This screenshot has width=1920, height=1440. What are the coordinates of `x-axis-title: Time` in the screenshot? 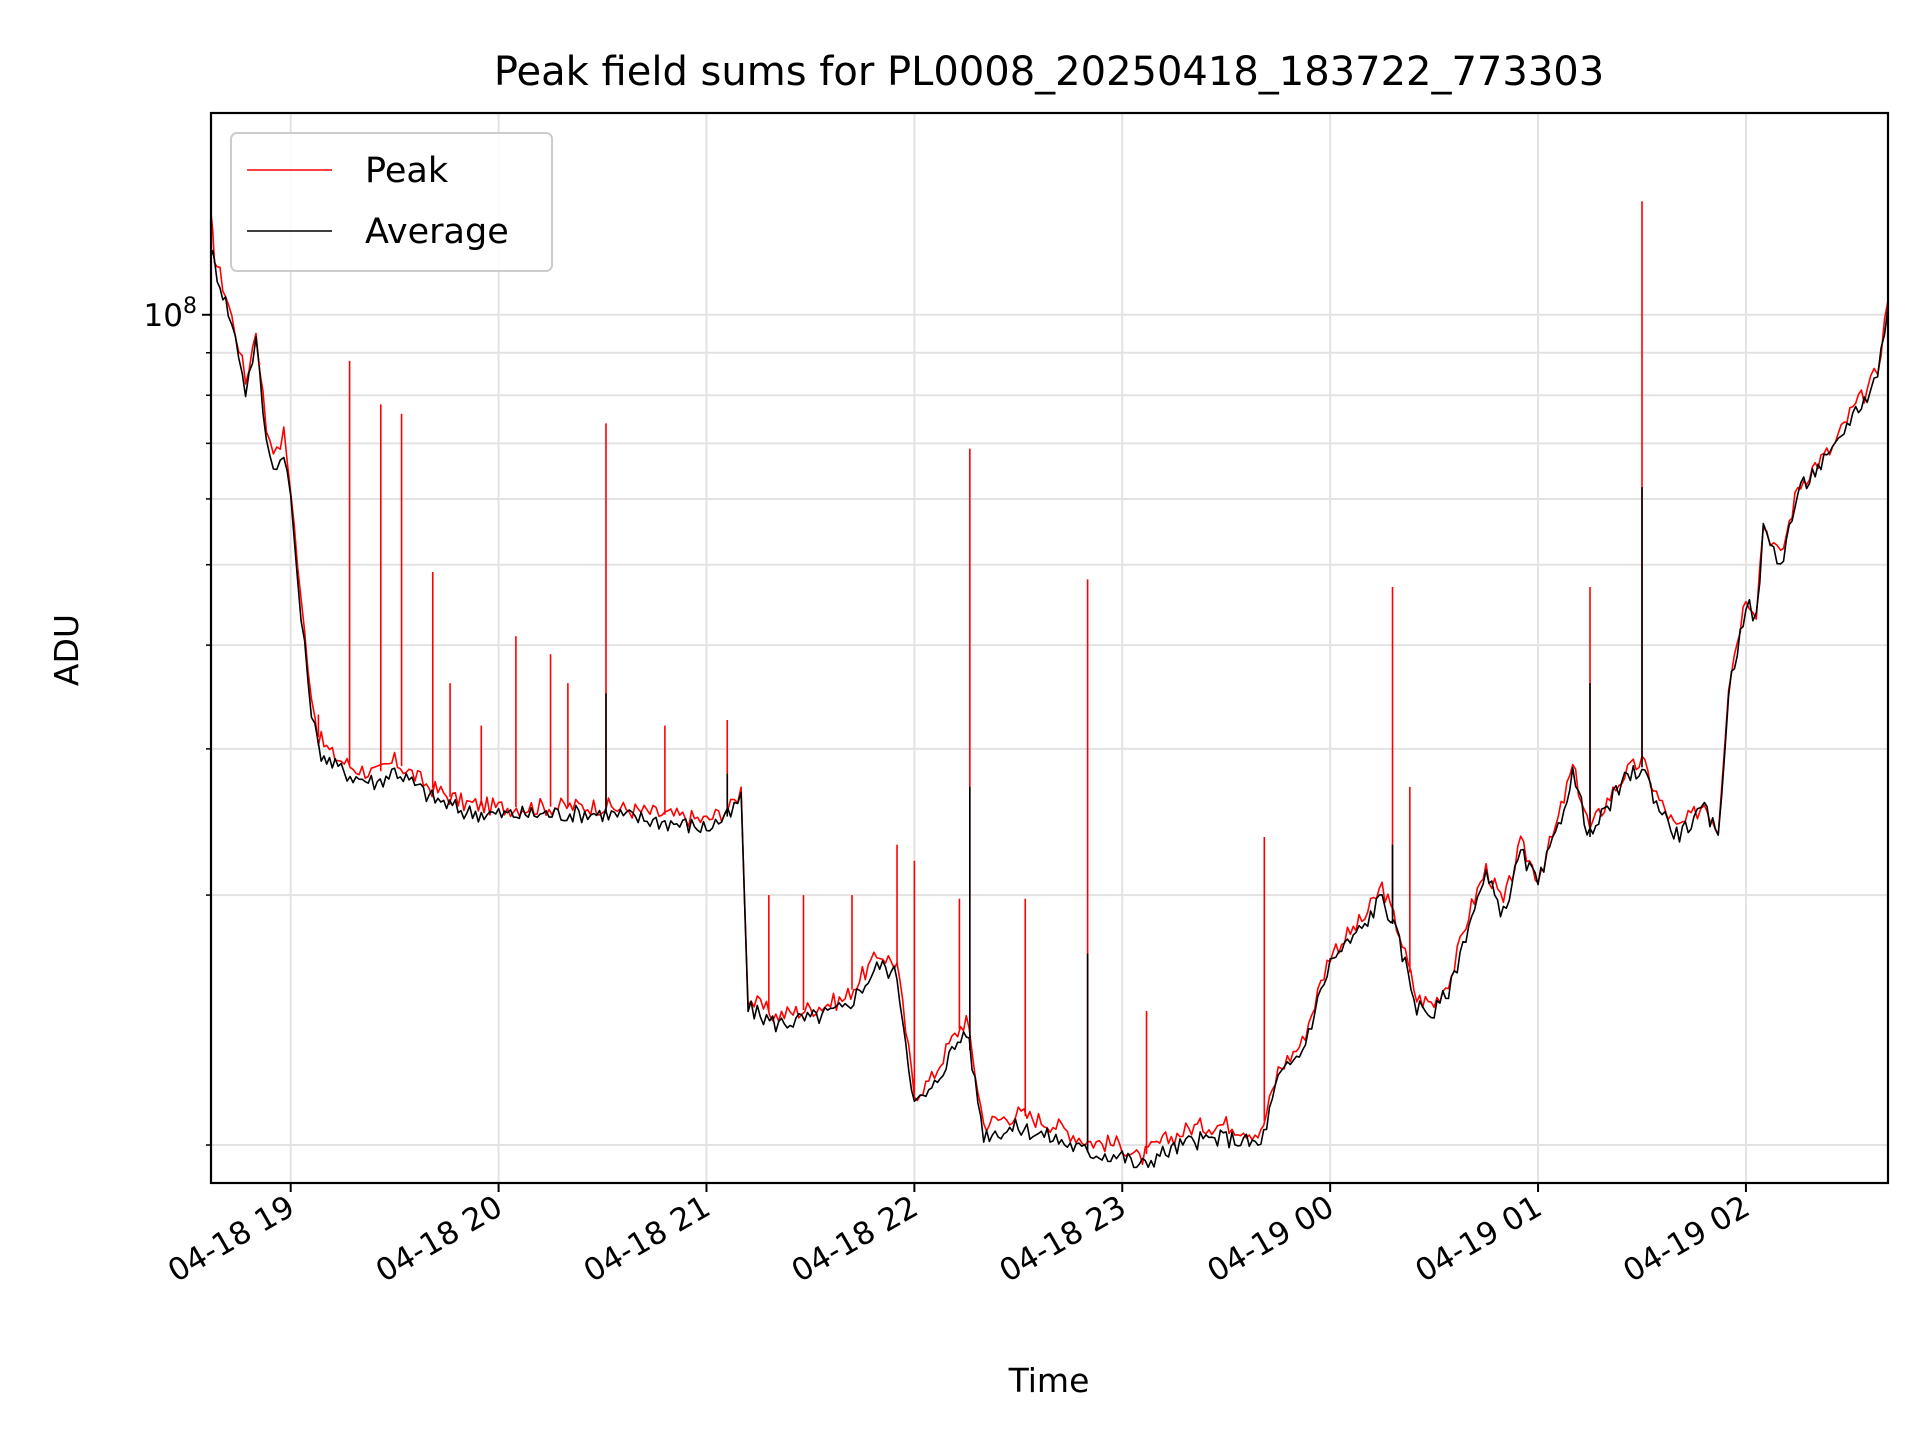 It's located at (1049, 1380).